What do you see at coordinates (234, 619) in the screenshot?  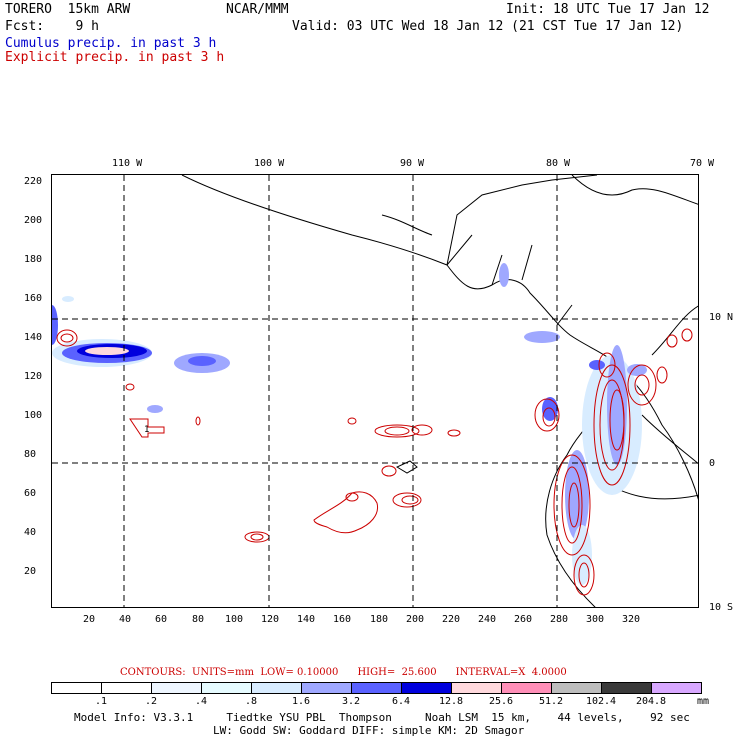 I see `grid-x-label: 100` at bounding box center [234, 619].